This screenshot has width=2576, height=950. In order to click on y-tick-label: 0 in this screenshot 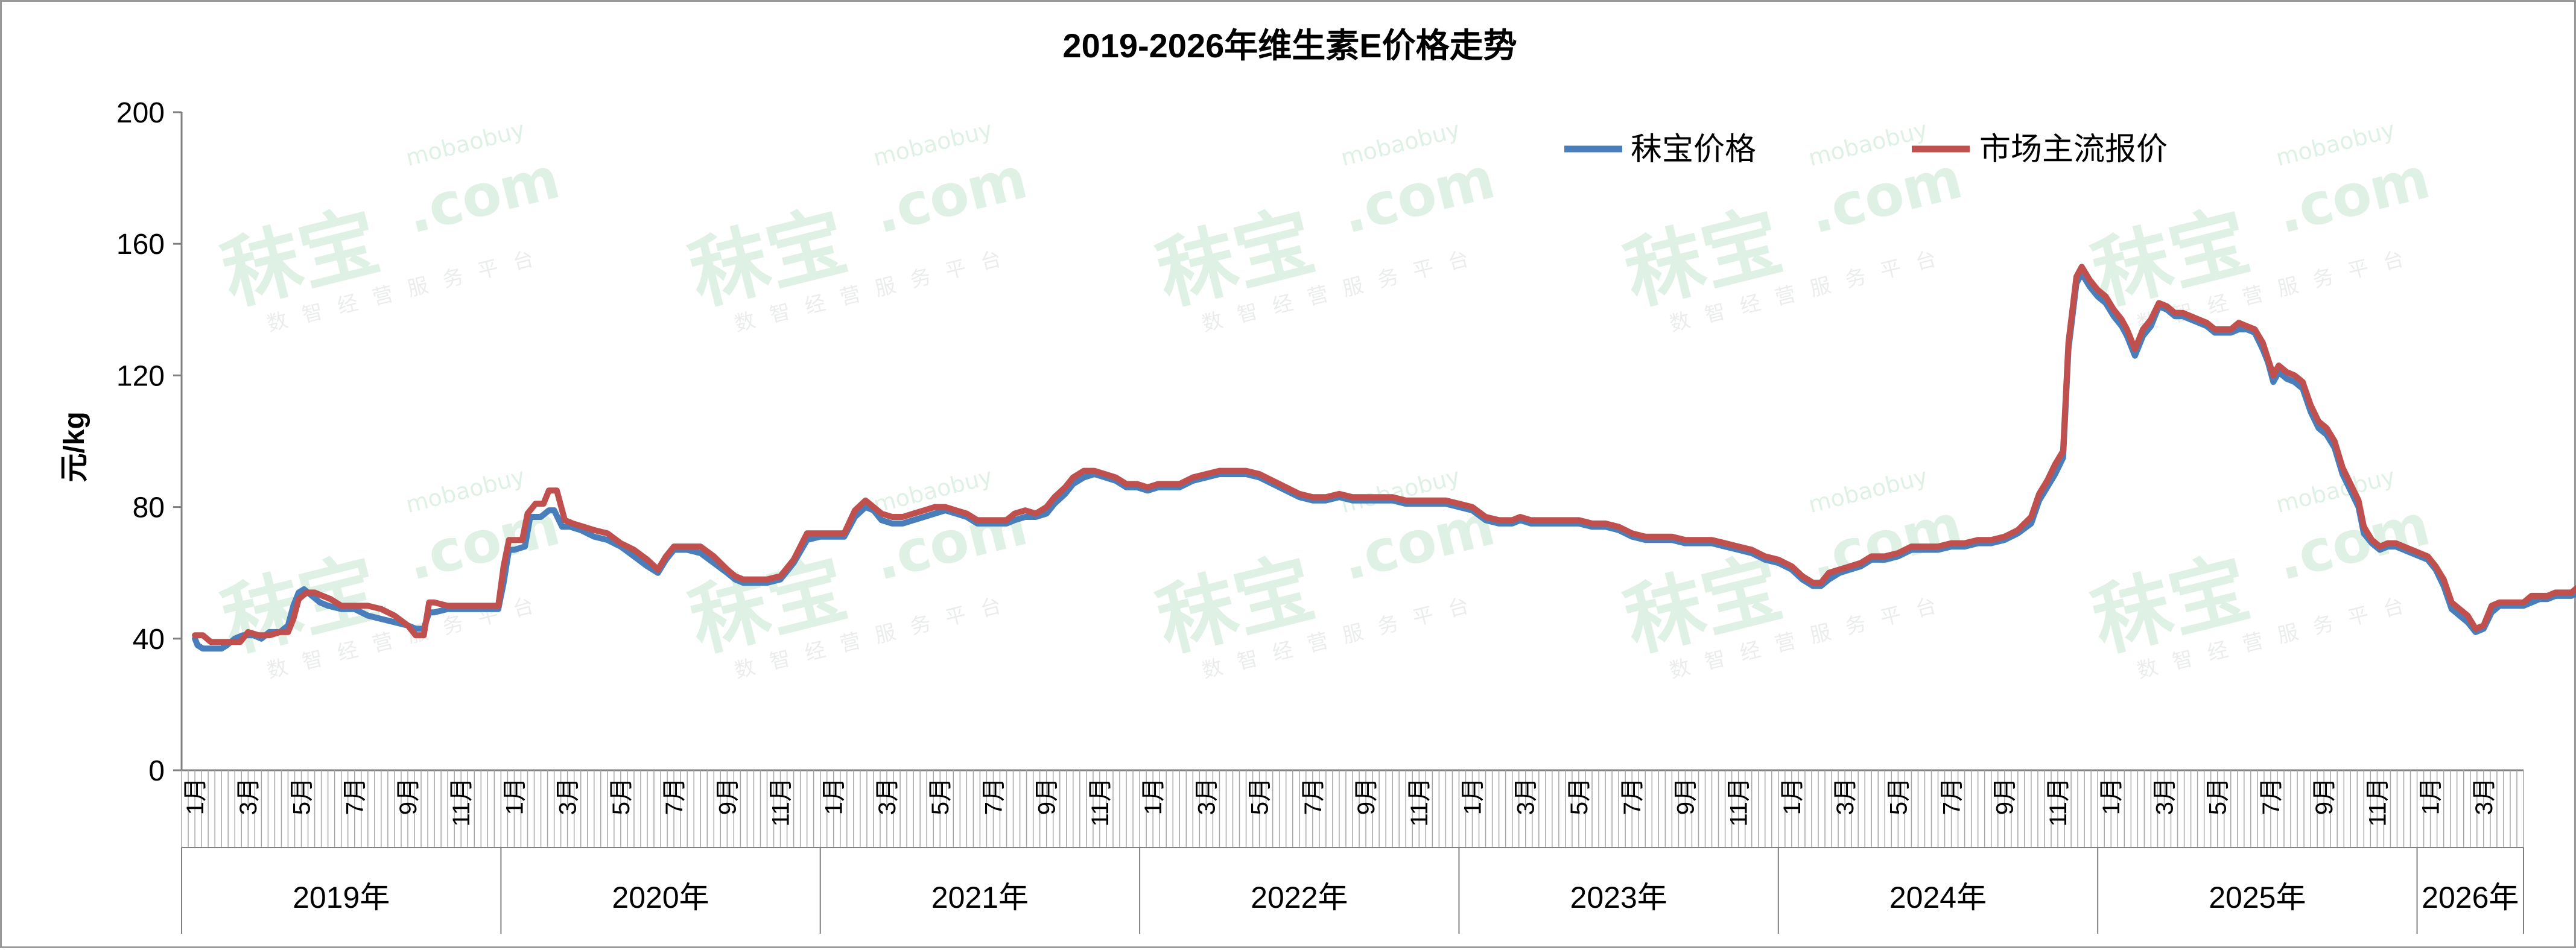, I will do `click(156, 771)`.